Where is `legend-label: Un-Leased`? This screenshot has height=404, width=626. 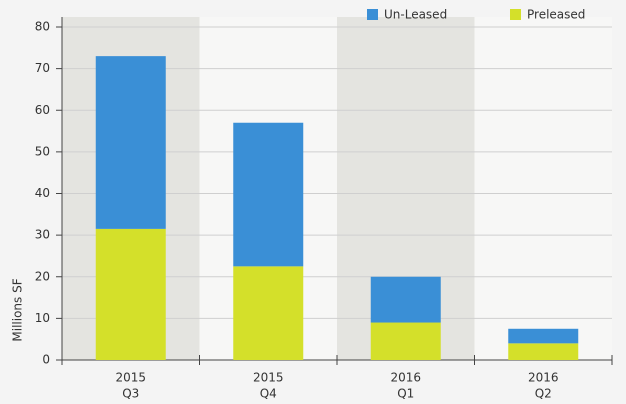 legend-label: Un-Leased is located at coordinates (415, 15).